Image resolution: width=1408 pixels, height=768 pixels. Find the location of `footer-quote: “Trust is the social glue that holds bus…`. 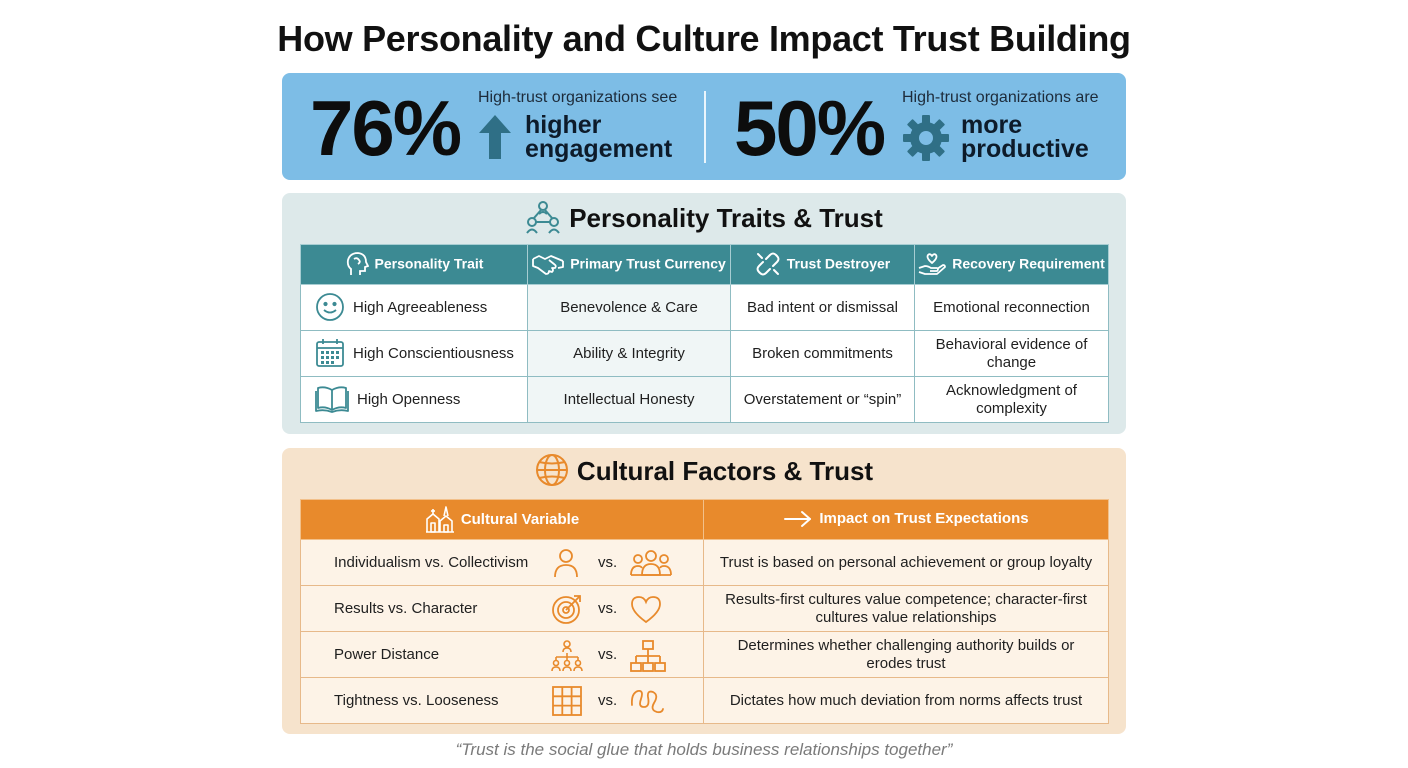

footer-quote: “Trust is the social glue that holds bus… is located at coordinates (704, 749).